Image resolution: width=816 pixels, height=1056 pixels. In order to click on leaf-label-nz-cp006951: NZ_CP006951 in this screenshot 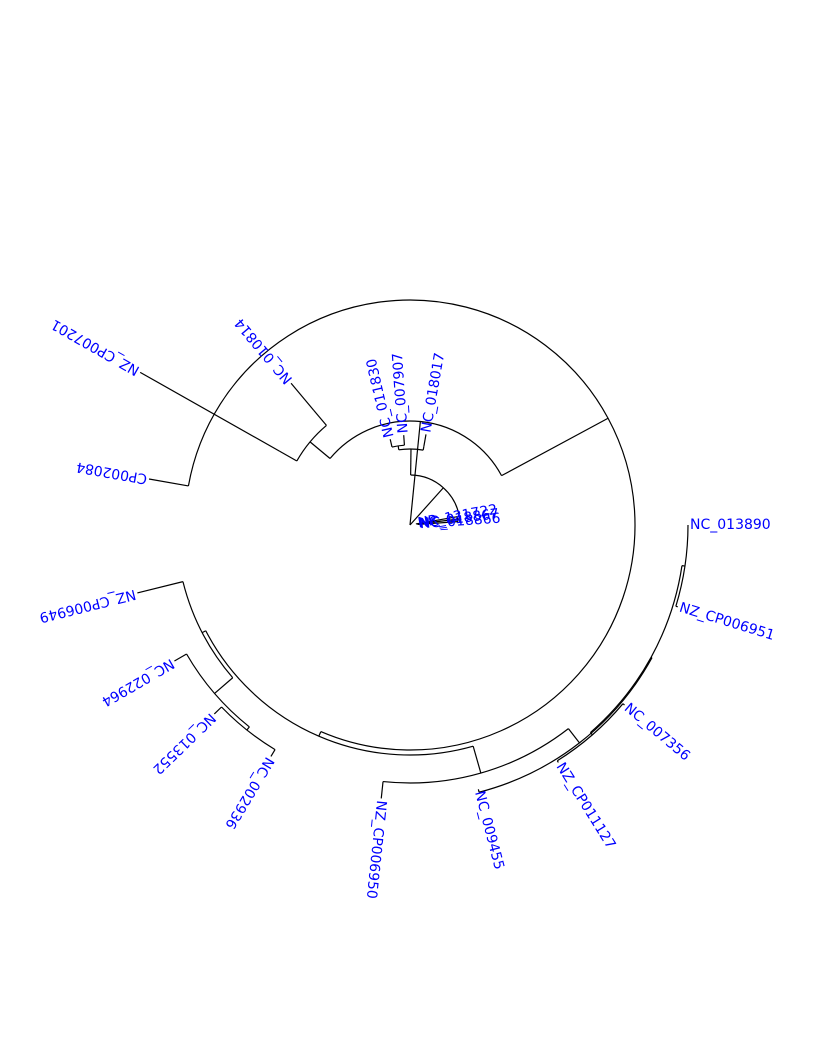, I will do `click(726, 622)`.